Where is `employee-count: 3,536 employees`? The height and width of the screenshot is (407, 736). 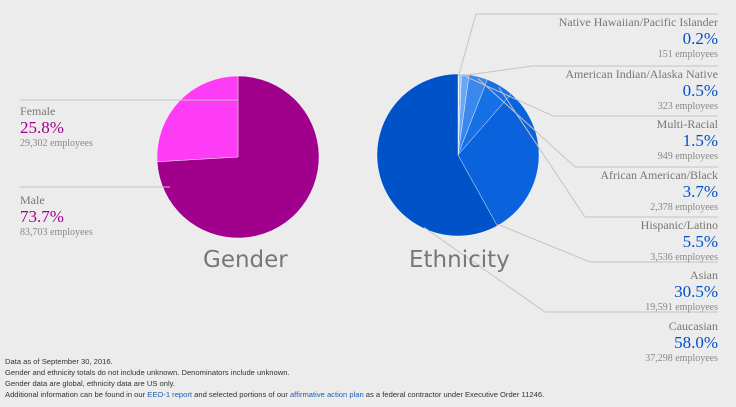 employee-count: 3,536 employees is located at coordinates (684, 257).